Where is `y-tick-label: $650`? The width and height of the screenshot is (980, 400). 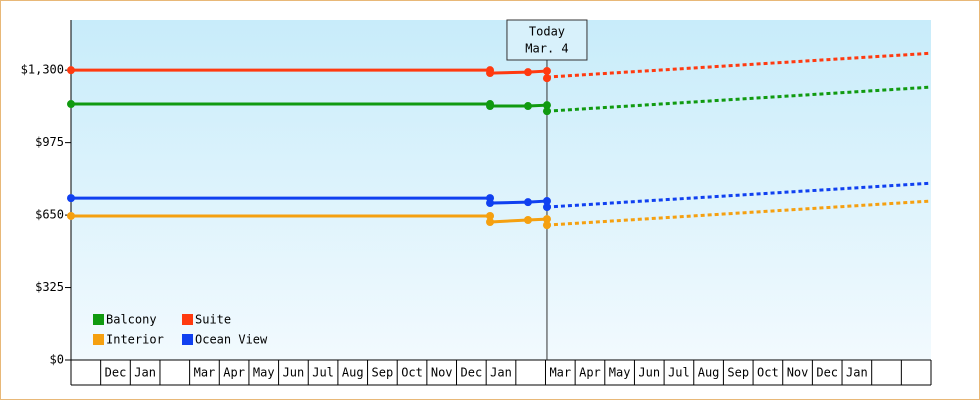 y-tick-label: $650 is located at coordinates (49, 215).